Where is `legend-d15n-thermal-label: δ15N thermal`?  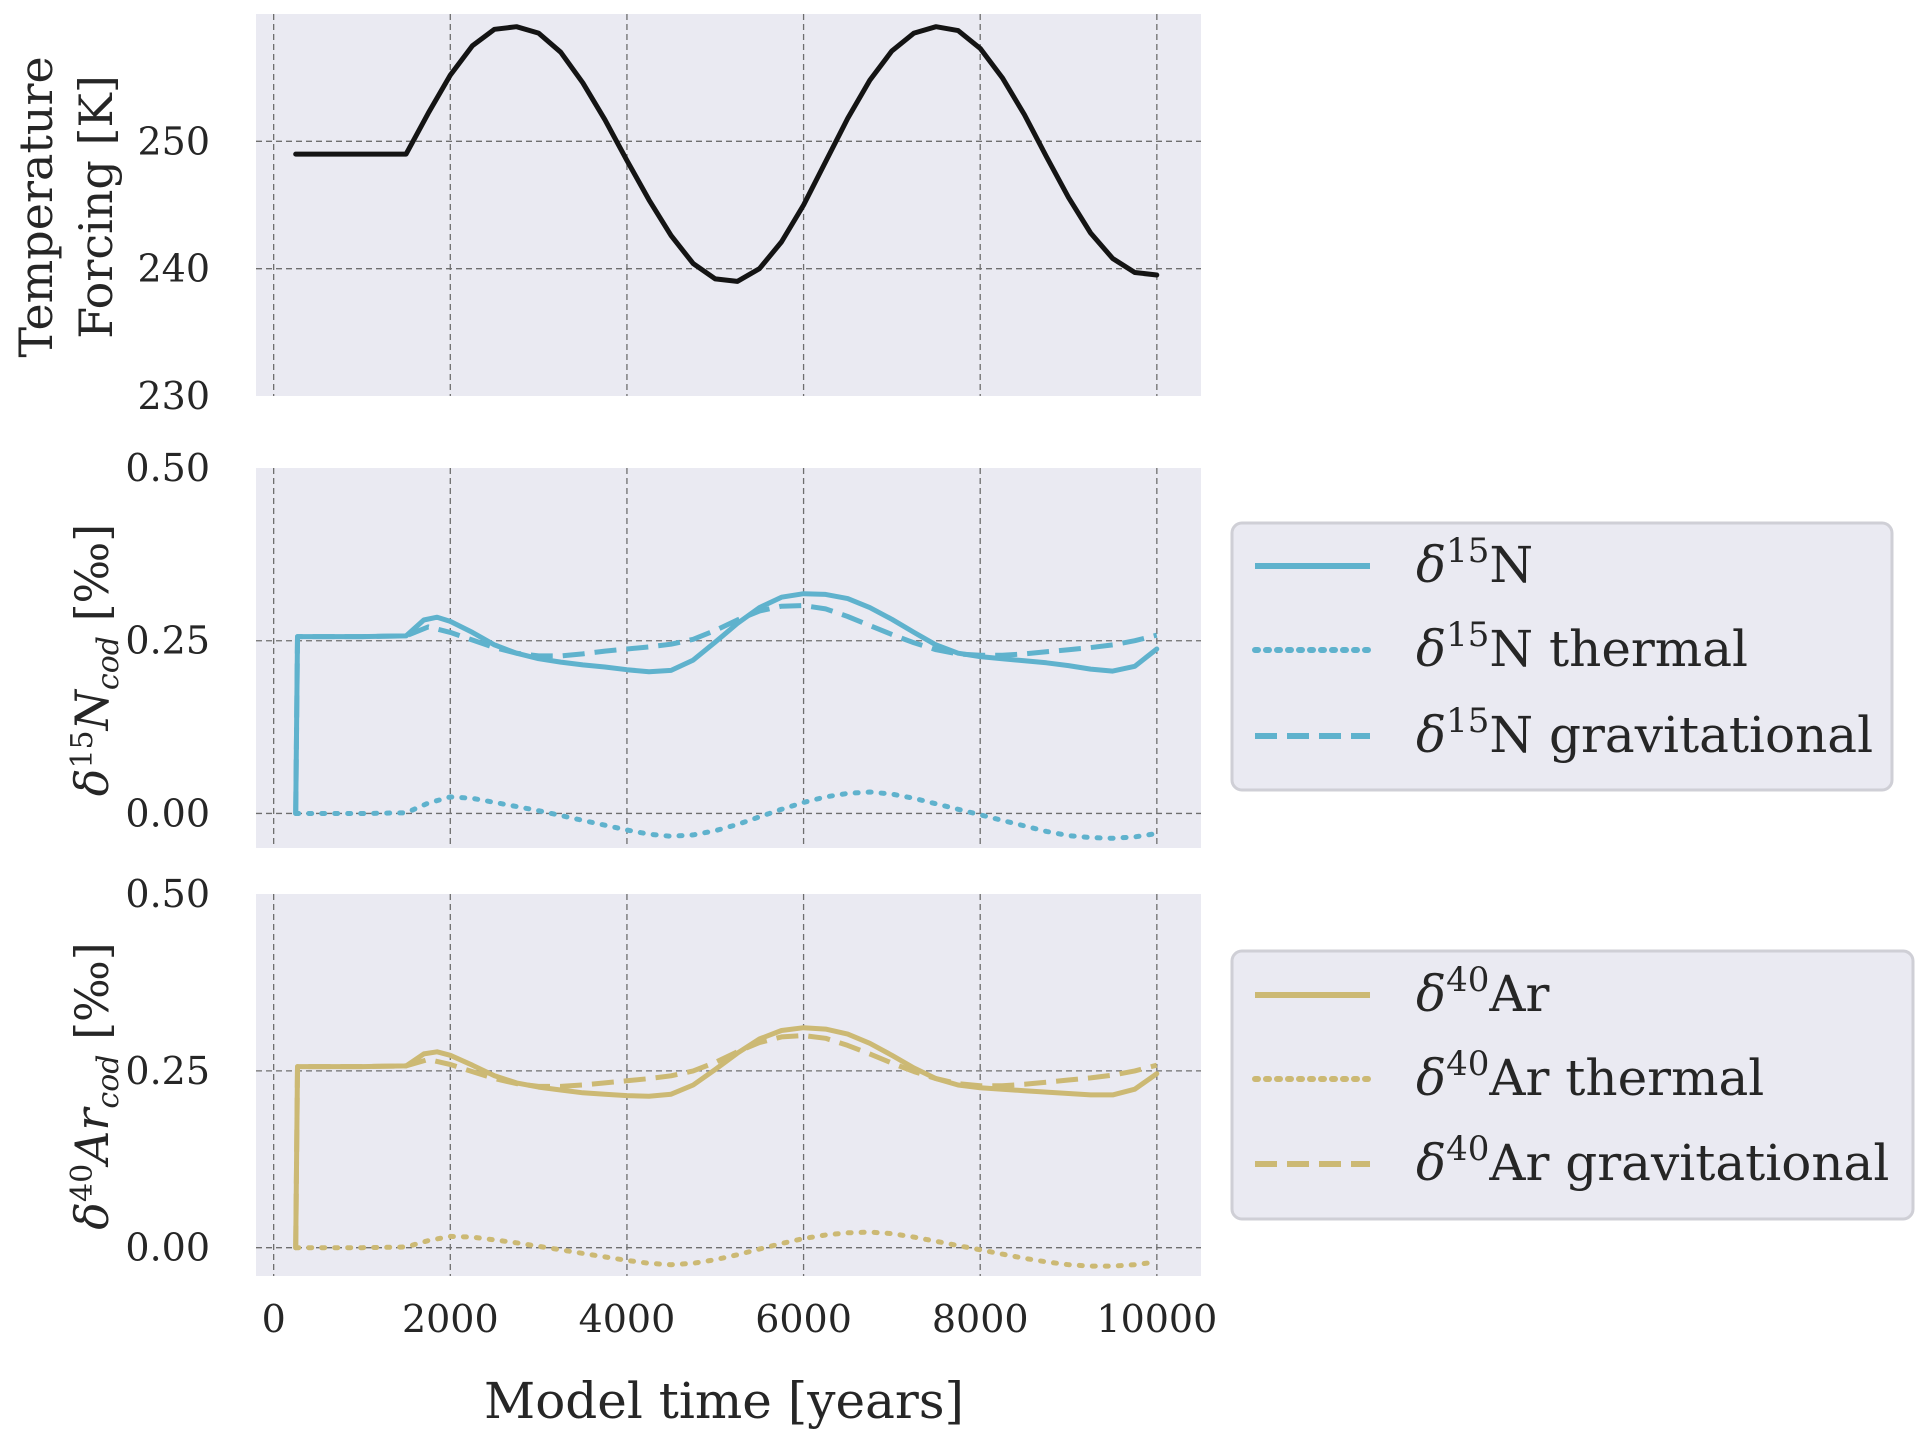
legend-d15n-thermal-label: δ15N thermal is located at coordinates (1582, 646).